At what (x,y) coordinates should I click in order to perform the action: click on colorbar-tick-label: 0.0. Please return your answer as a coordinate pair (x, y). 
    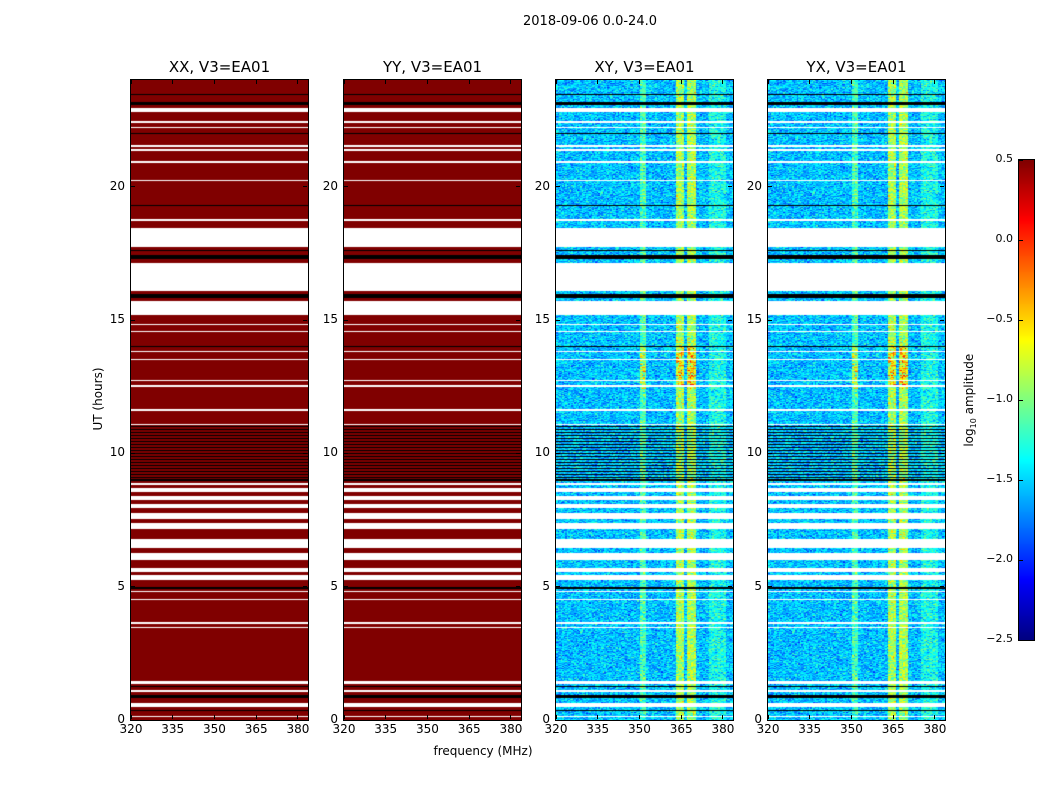
    Looking at the image, I should click on (1004, 238).